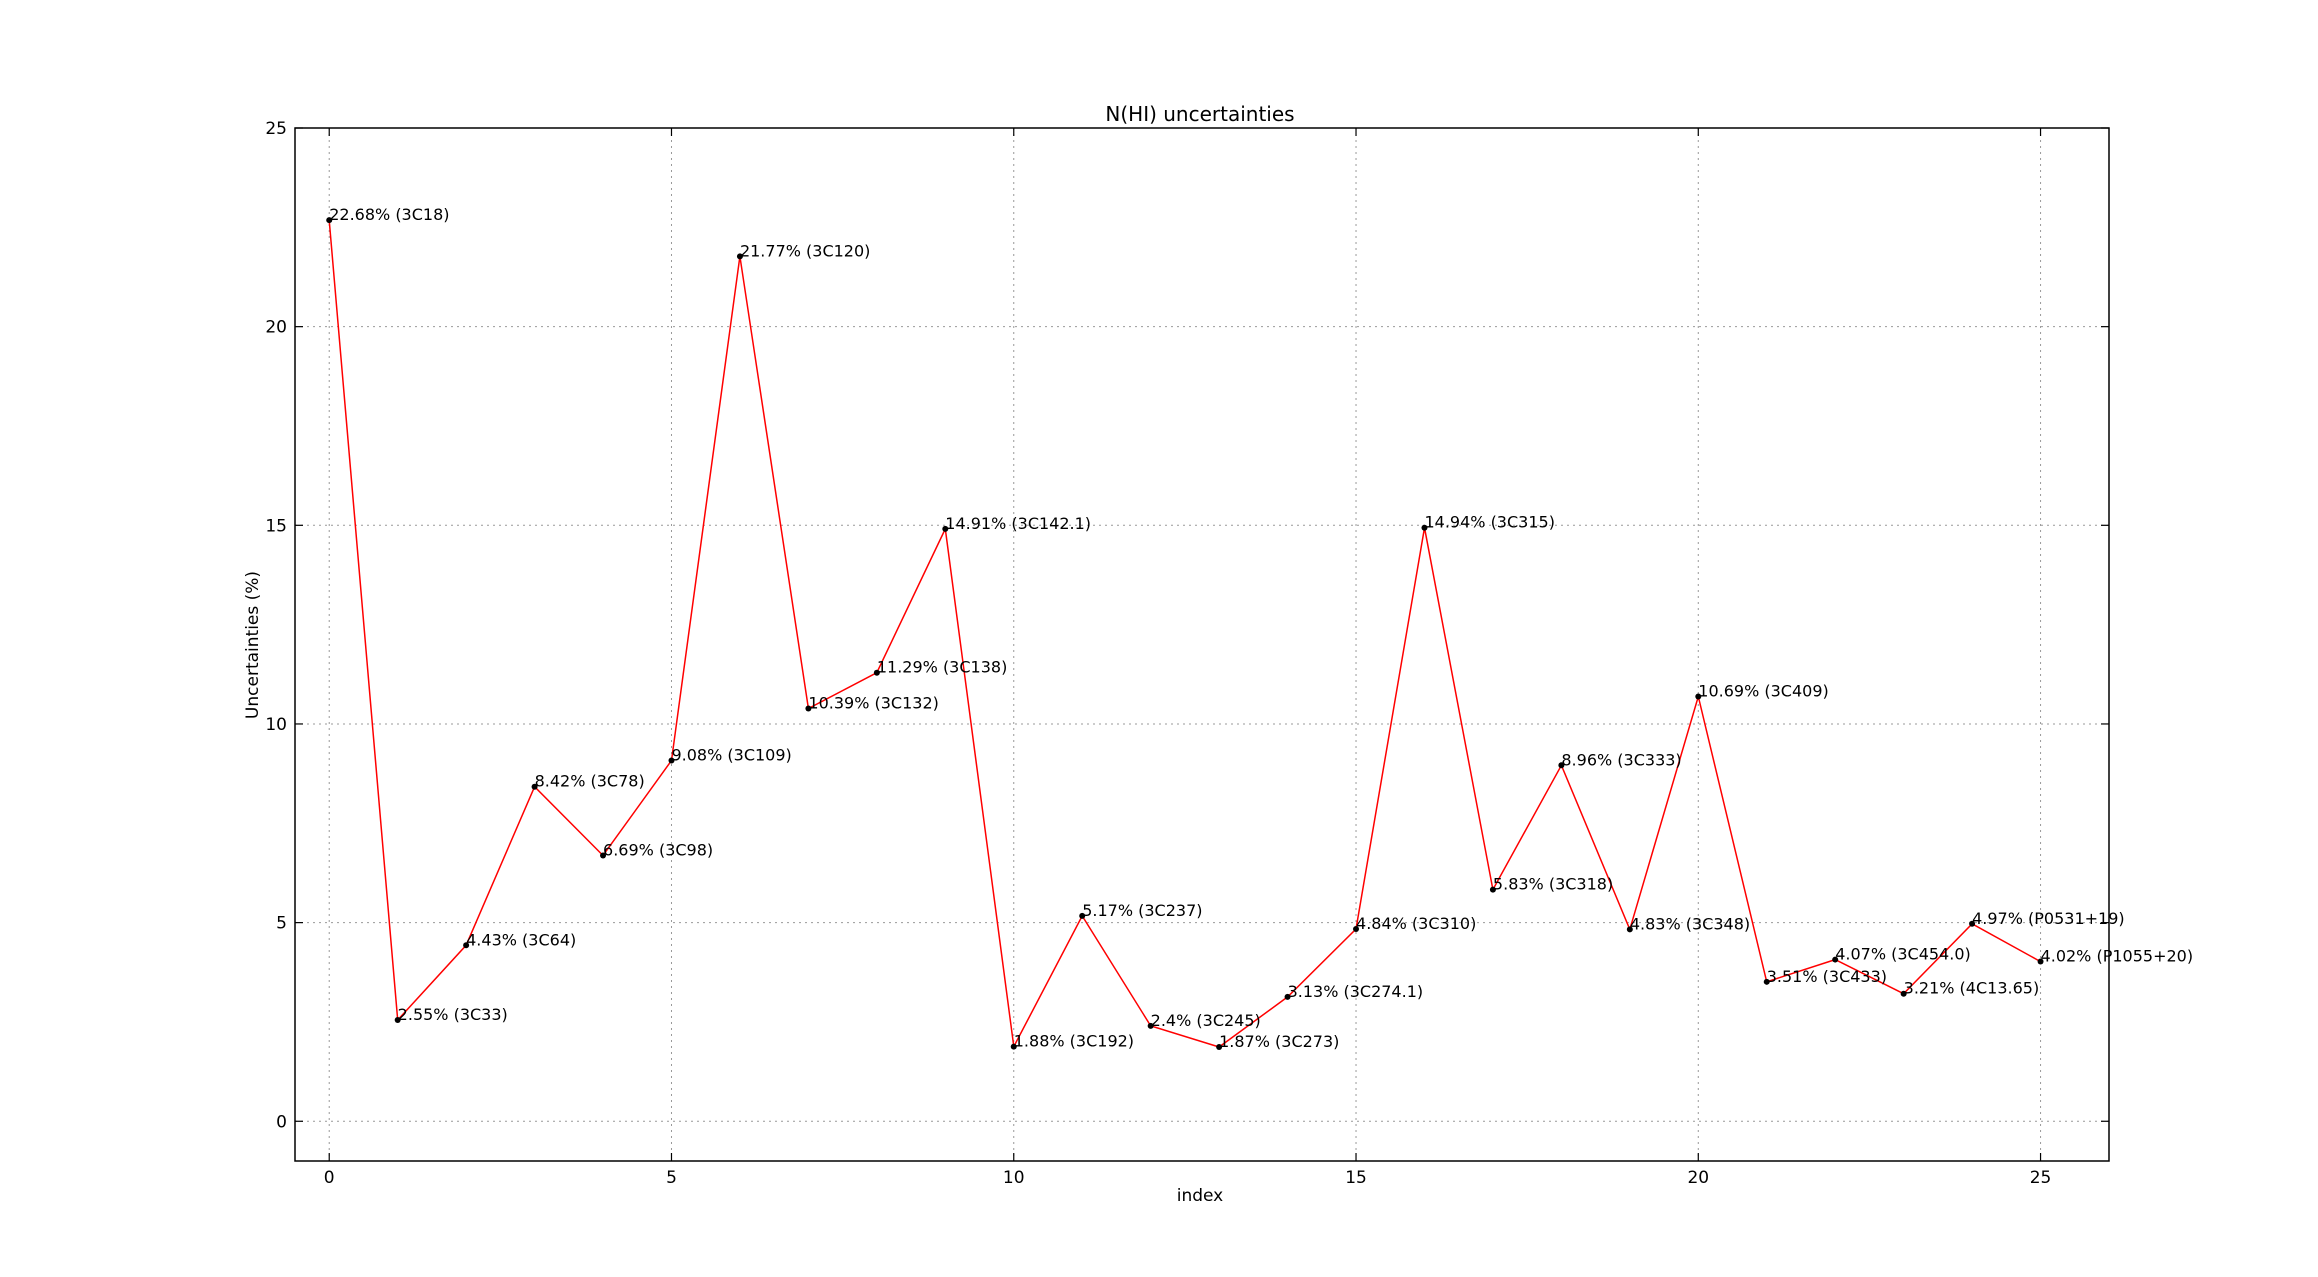  Describe the element at coordinates (276, 129) in the screenshot. I see `y-tick-label: 25` at that location.